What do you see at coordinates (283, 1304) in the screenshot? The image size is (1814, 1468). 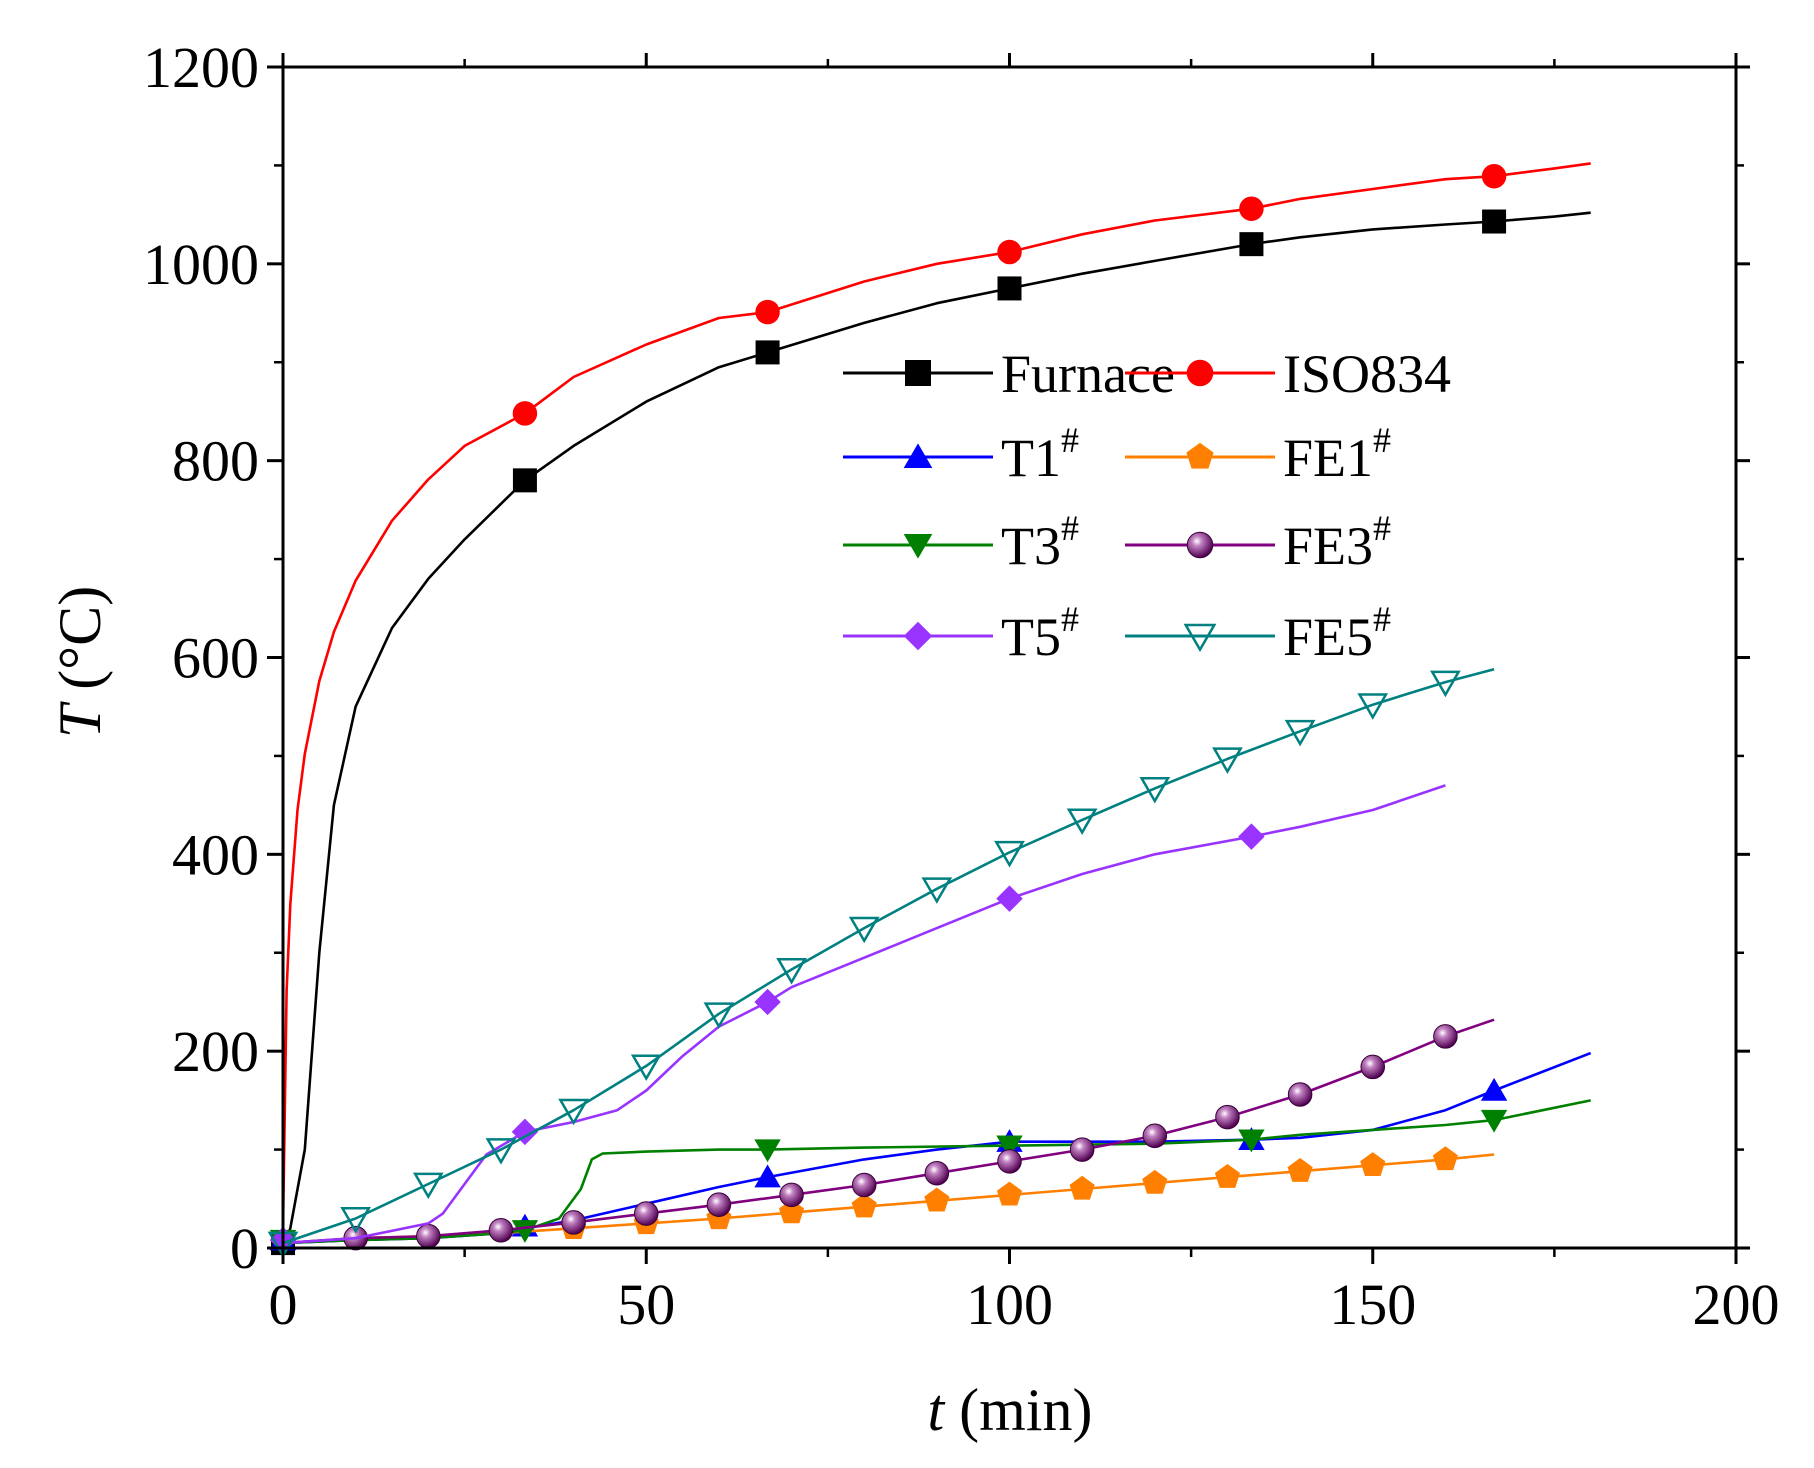 I see `x-tick-label: 0` at bounding box center [283, 1304].